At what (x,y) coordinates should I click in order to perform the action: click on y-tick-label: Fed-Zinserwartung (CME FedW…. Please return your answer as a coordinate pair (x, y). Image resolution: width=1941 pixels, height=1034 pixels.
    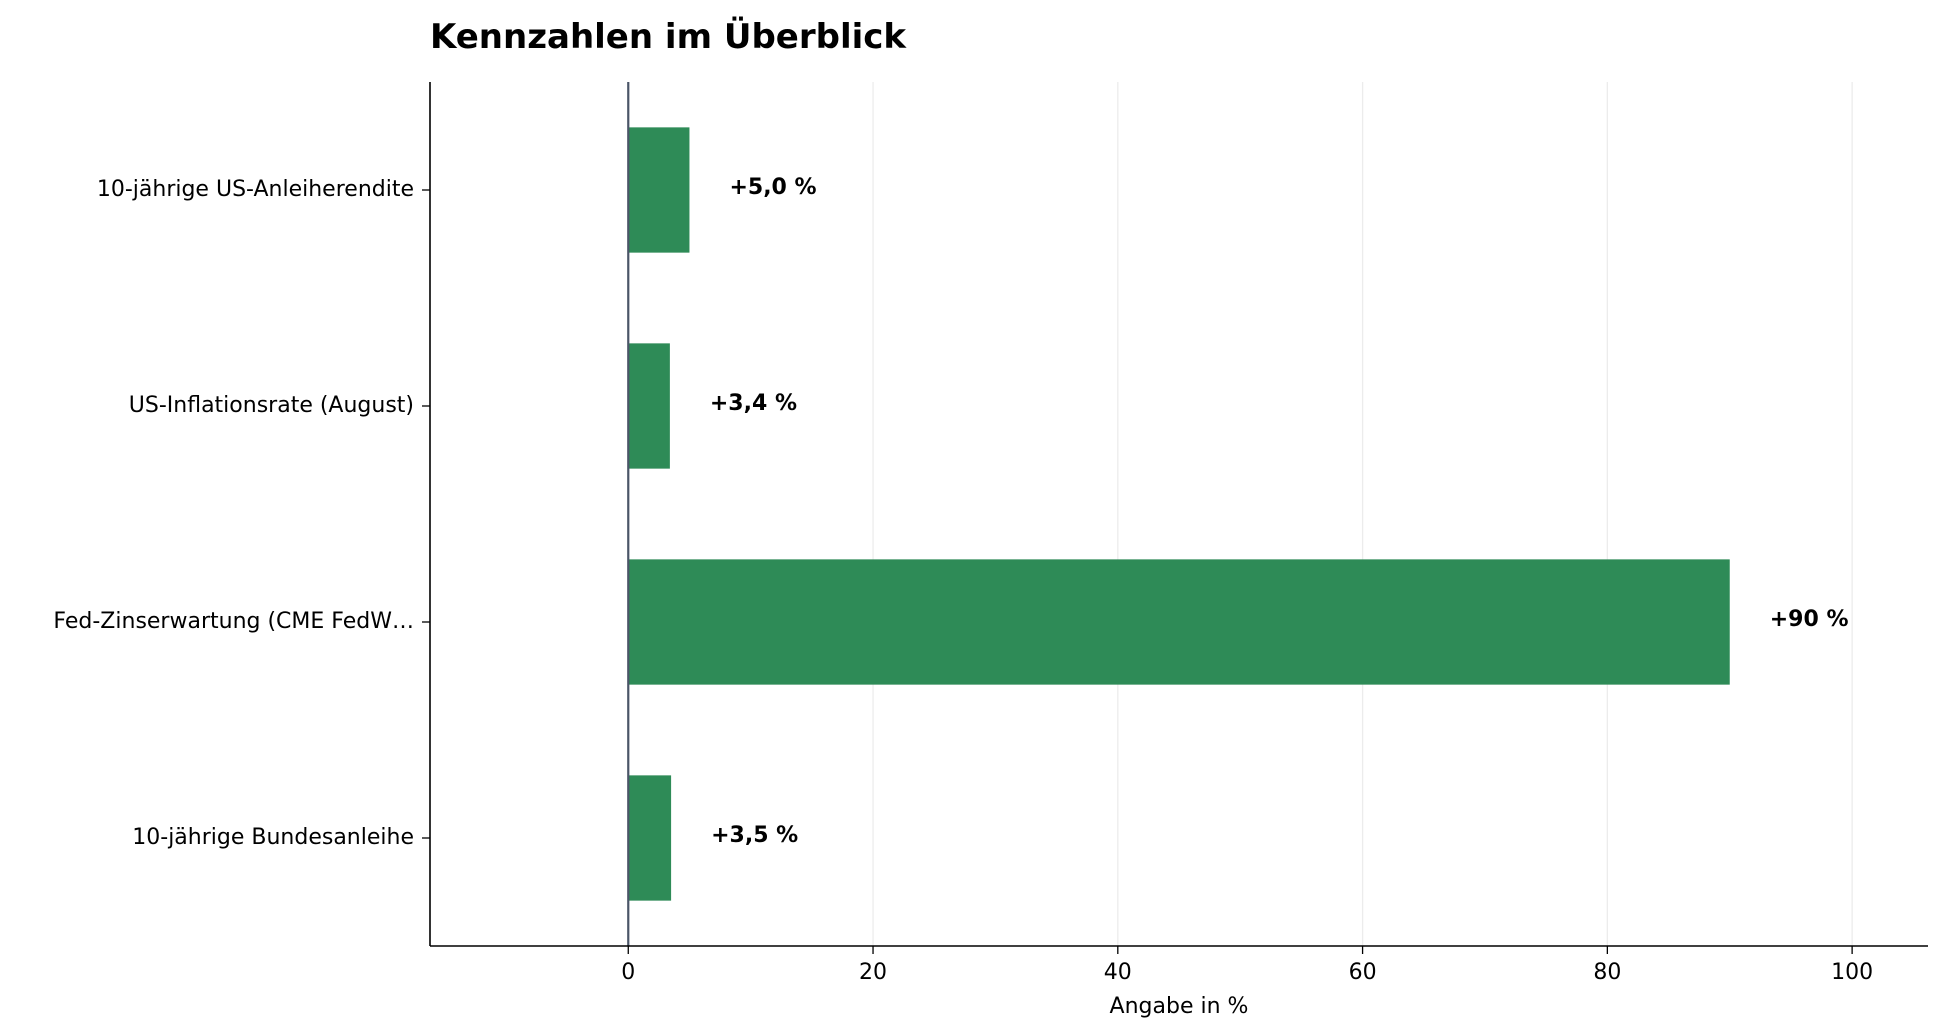
    Looking at the image, I should click on (233, 621).